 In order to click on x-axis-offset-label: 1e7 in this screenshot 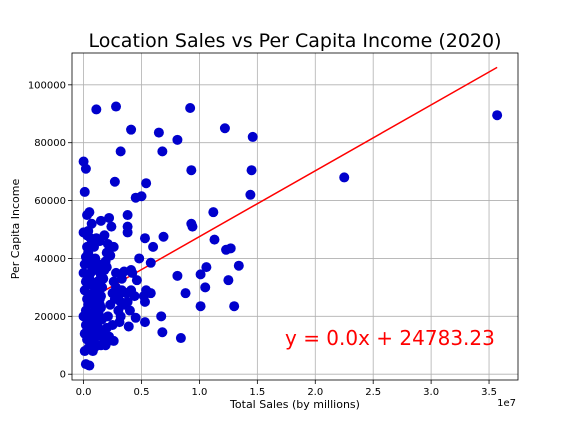, I will do `click(506, 403)`.